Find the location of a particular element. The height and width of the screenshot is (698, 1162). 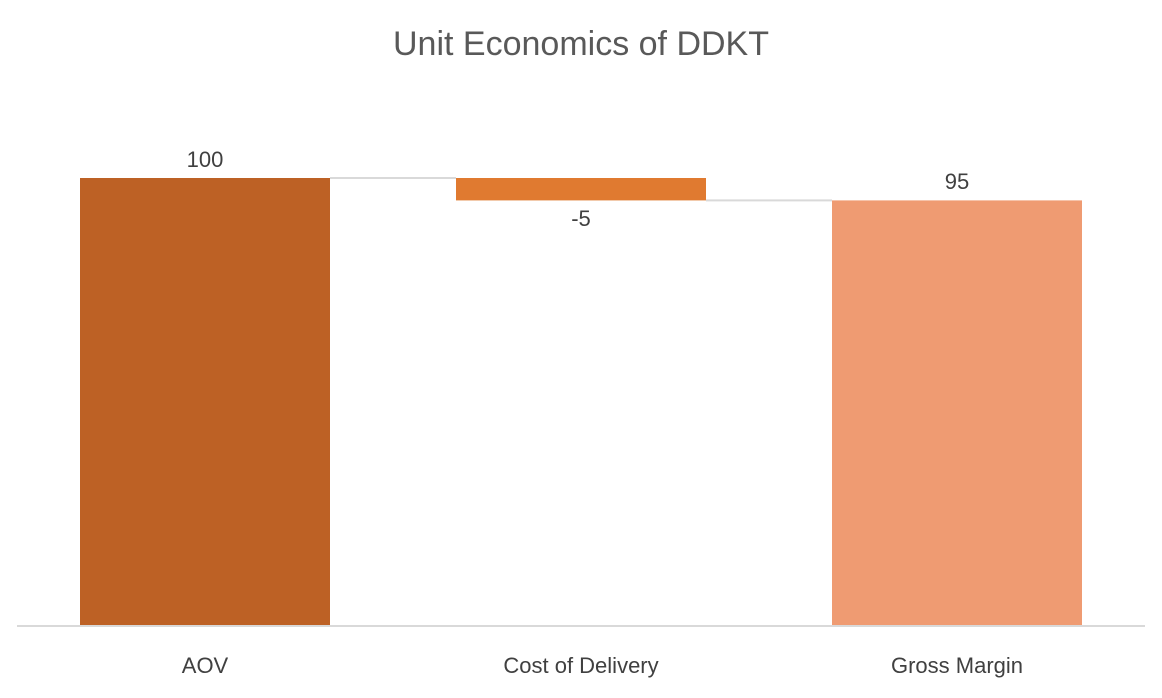

x-tick-label: Gross Margin is located at coordinates (957, 665).